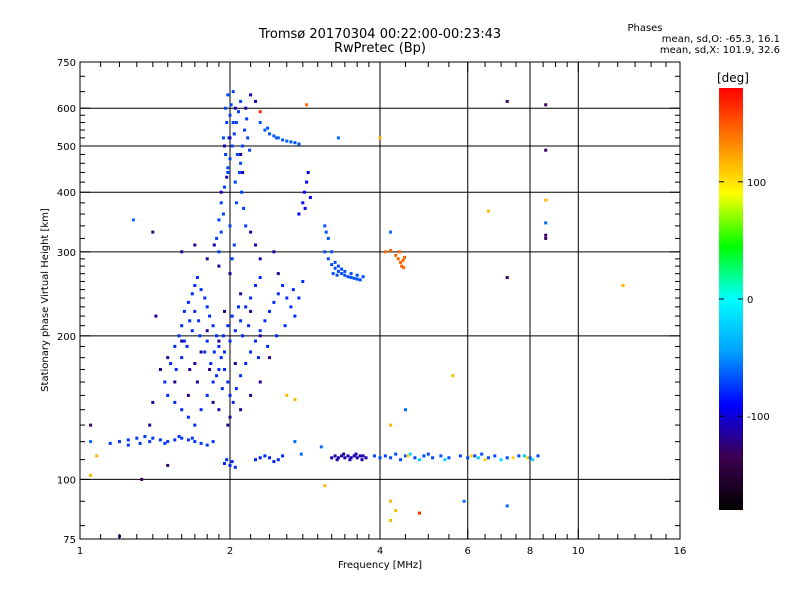 The image size is (800, 600). I want to click on stats-line-o: mean, sd,O: -65.3, 16.1, so click(721, 39).